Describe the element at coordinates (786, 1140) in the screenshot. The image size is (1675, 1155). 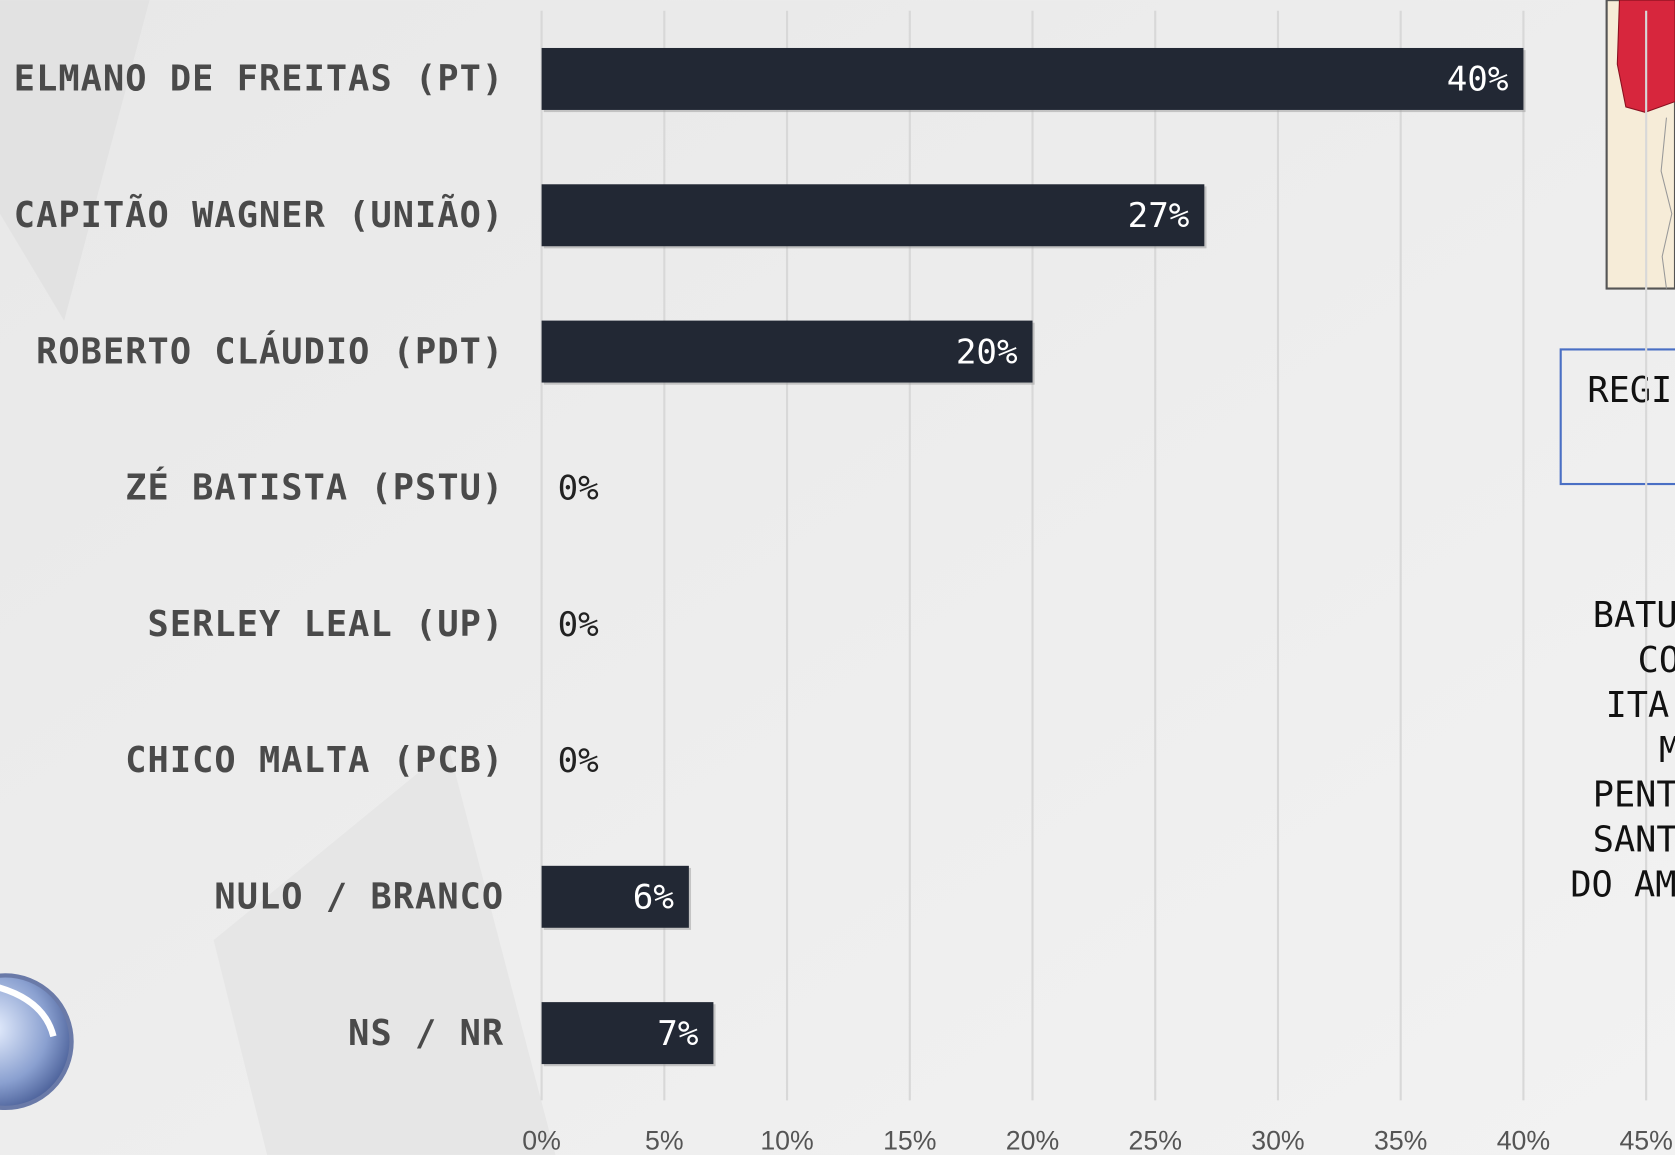
I see `x-tick-label: 10%` at that location.